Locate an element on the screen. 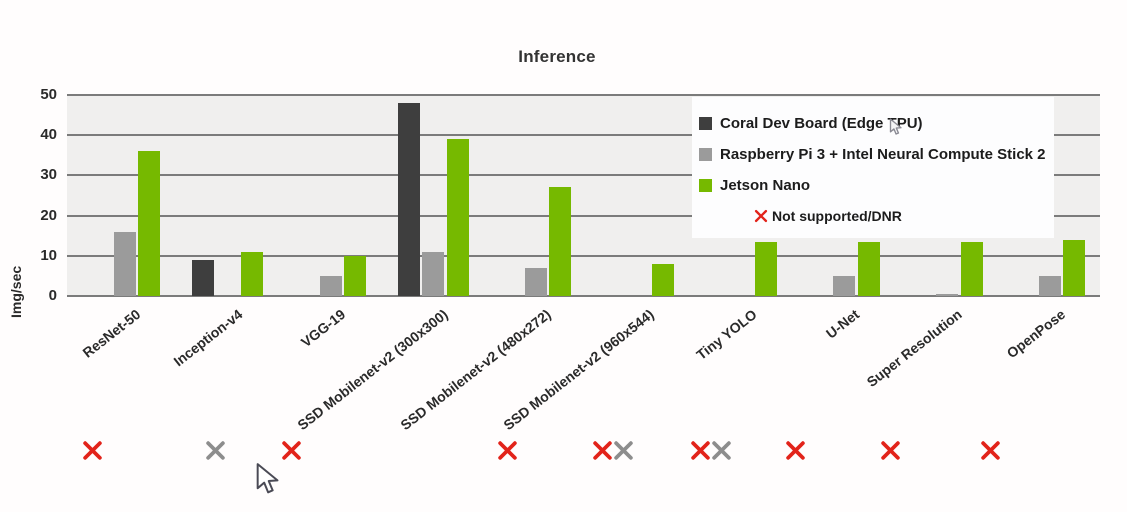 This screenshot has width=1127, height=512. mouse-cursor-icon is located at coordinates (267, 478).